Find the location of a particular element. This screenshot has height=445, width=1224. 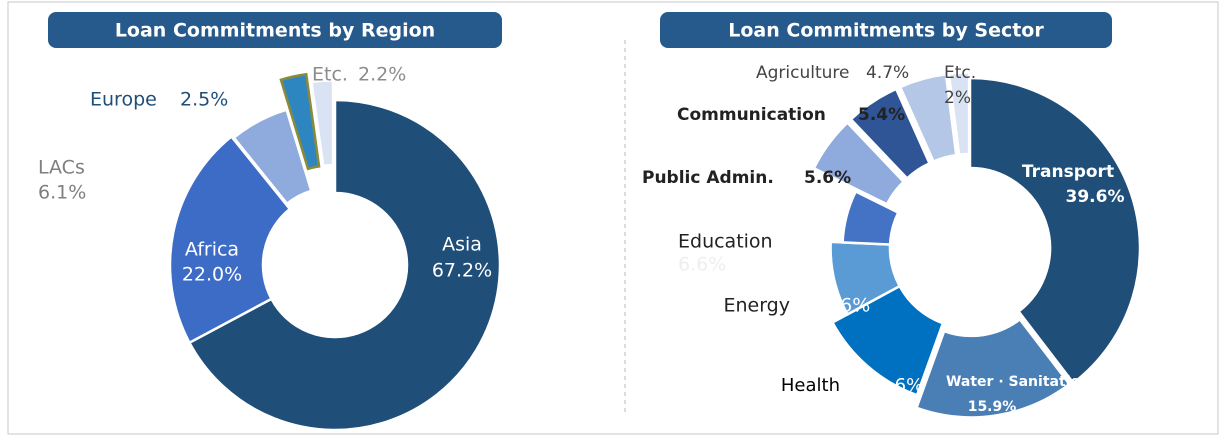

category-label: Transport is located at coordinates (1068, 172).